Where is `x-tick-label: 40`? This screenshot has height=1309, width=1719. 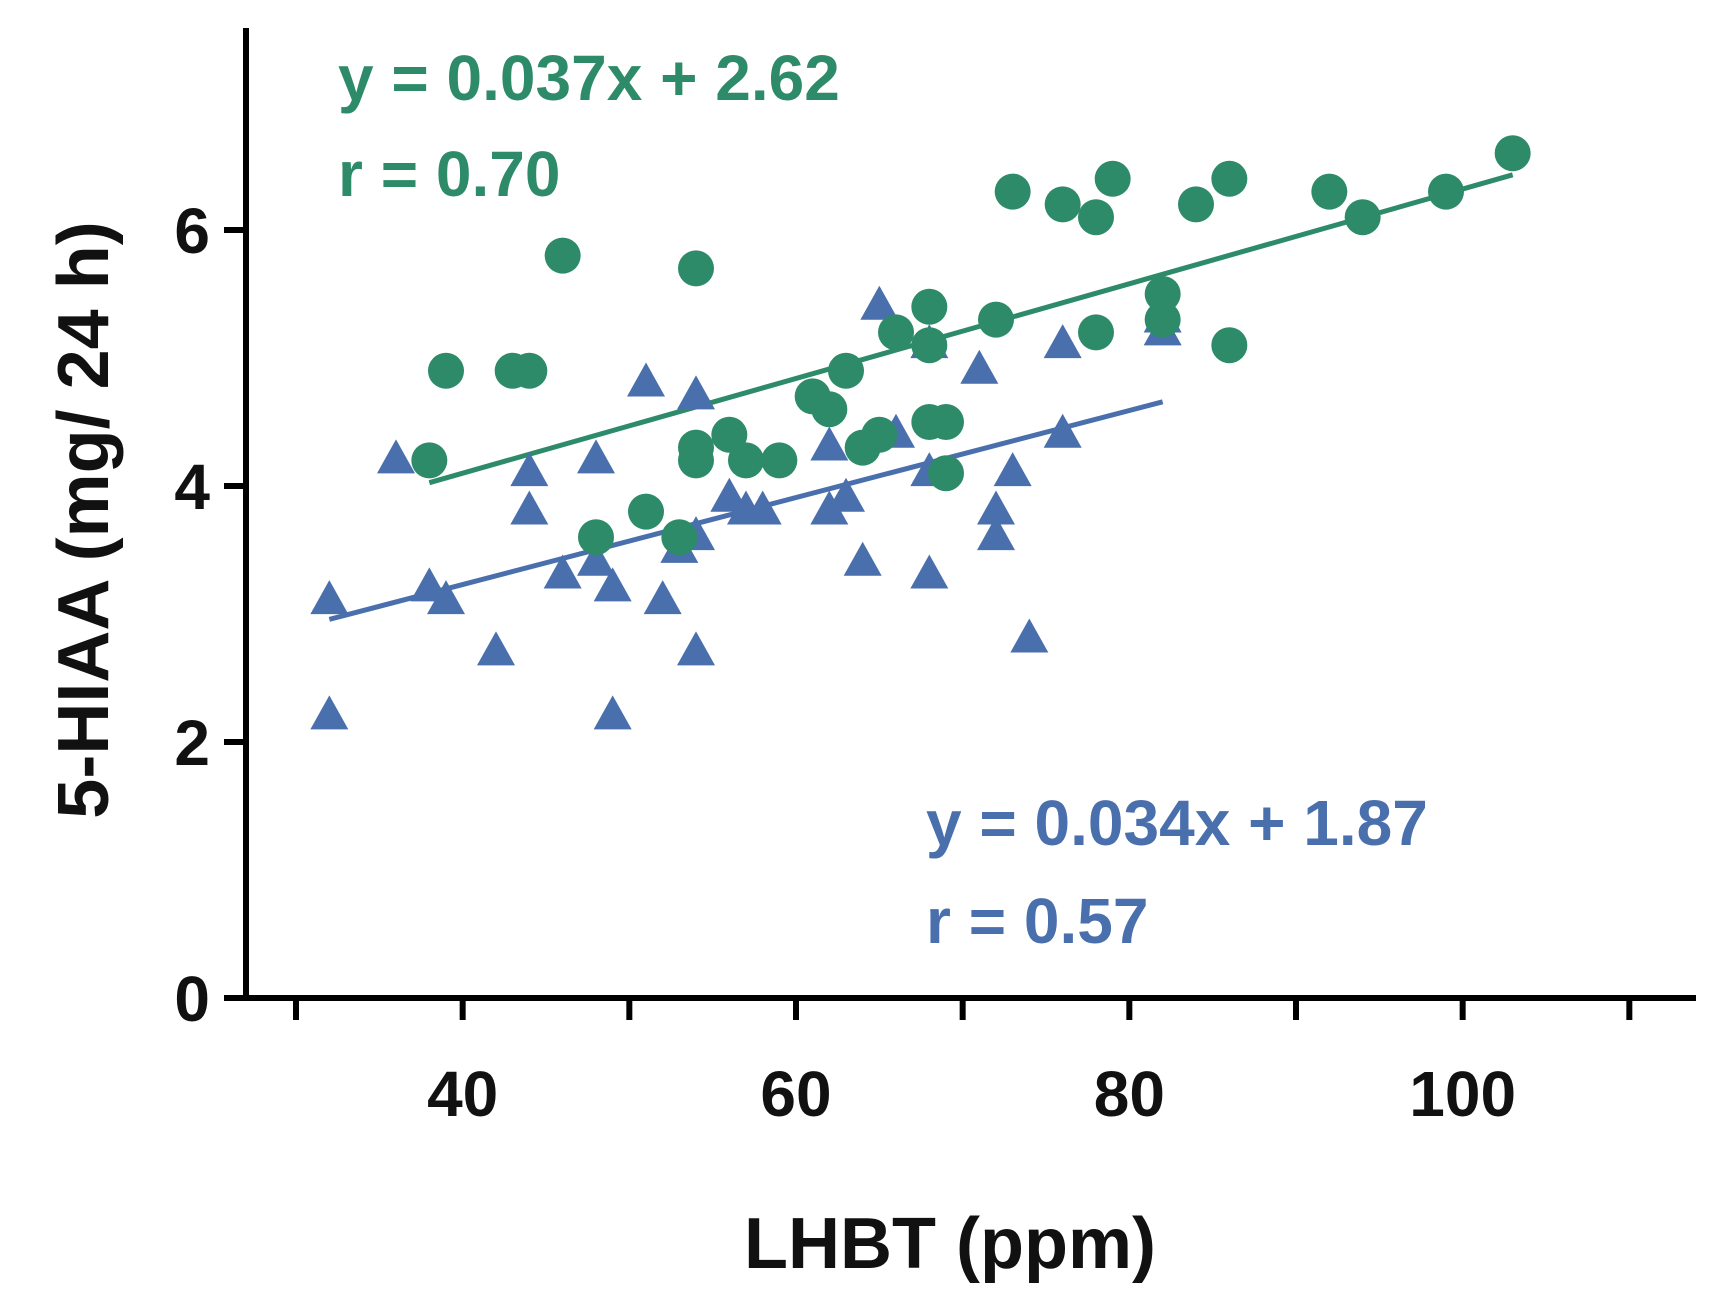 x-tick-label: 40 is located at coordinates (462, 1094).